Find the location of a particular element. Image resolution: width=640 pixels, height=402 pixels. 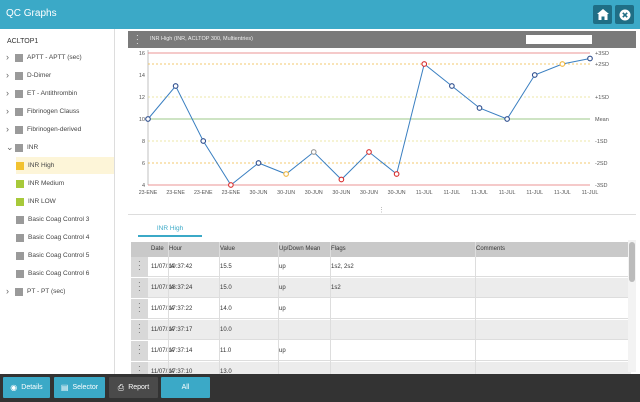

column-header: Value is located at coordinates (227, 249).